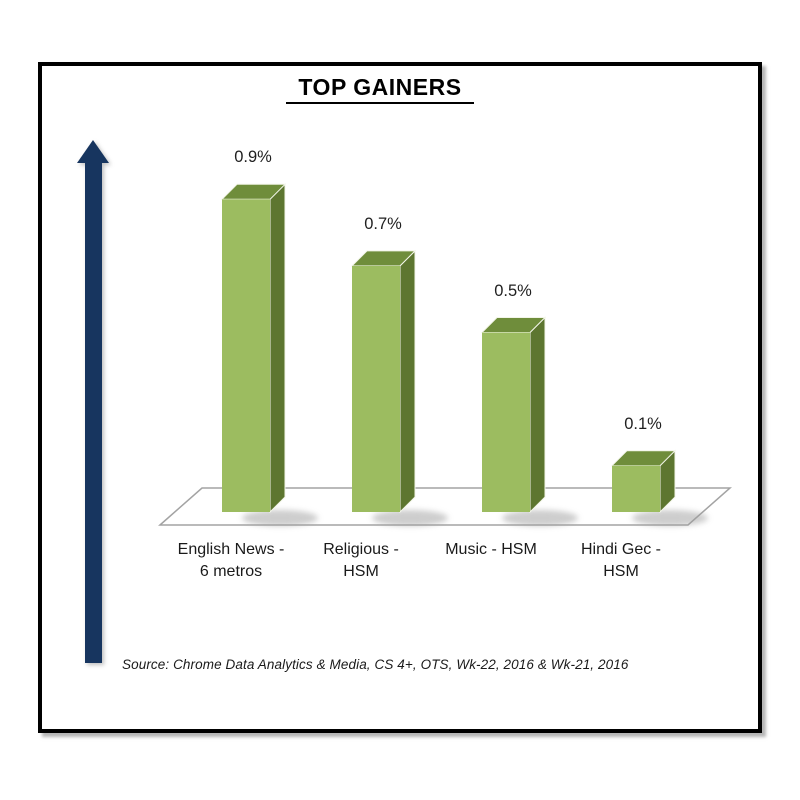 The image size is (800, 800). I want to click on value-label: 0.9%, so click(253, 157).